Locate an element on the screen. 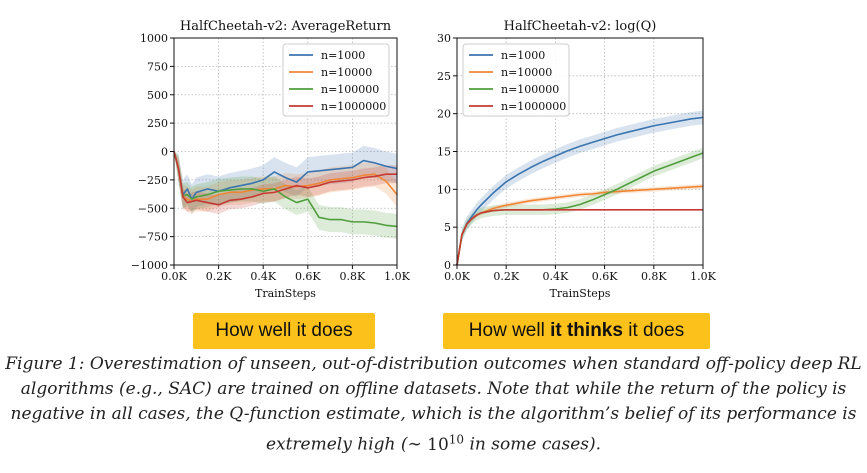 Image resolution: width=867 pixels, height=473 pixels. badge-left-text: How well it does is located at coordinates (284, 330).